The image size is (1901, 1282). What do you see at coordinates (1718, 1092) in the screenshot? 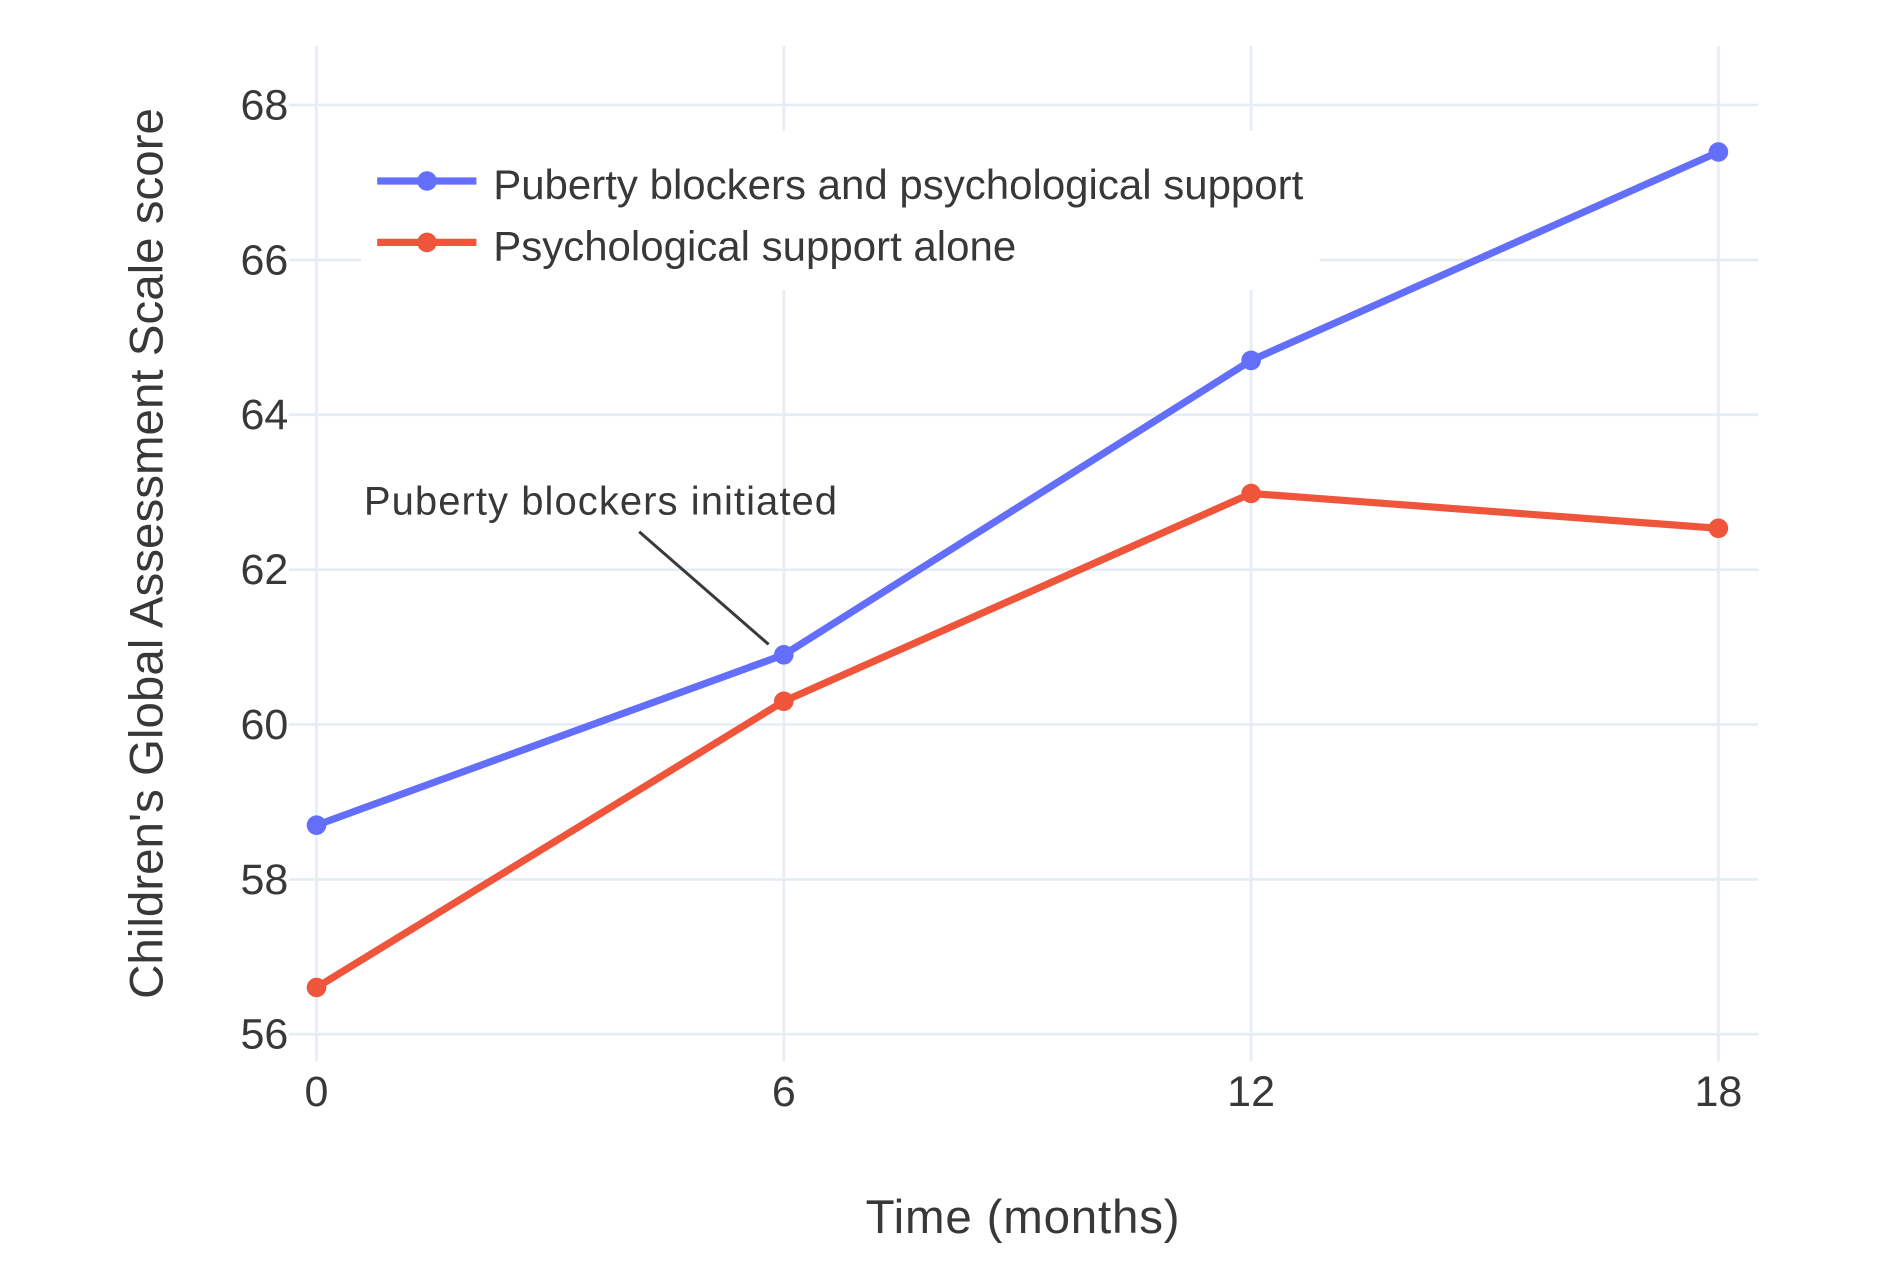
I see `svg-text: 18` at bounding box center [1718, 1092].